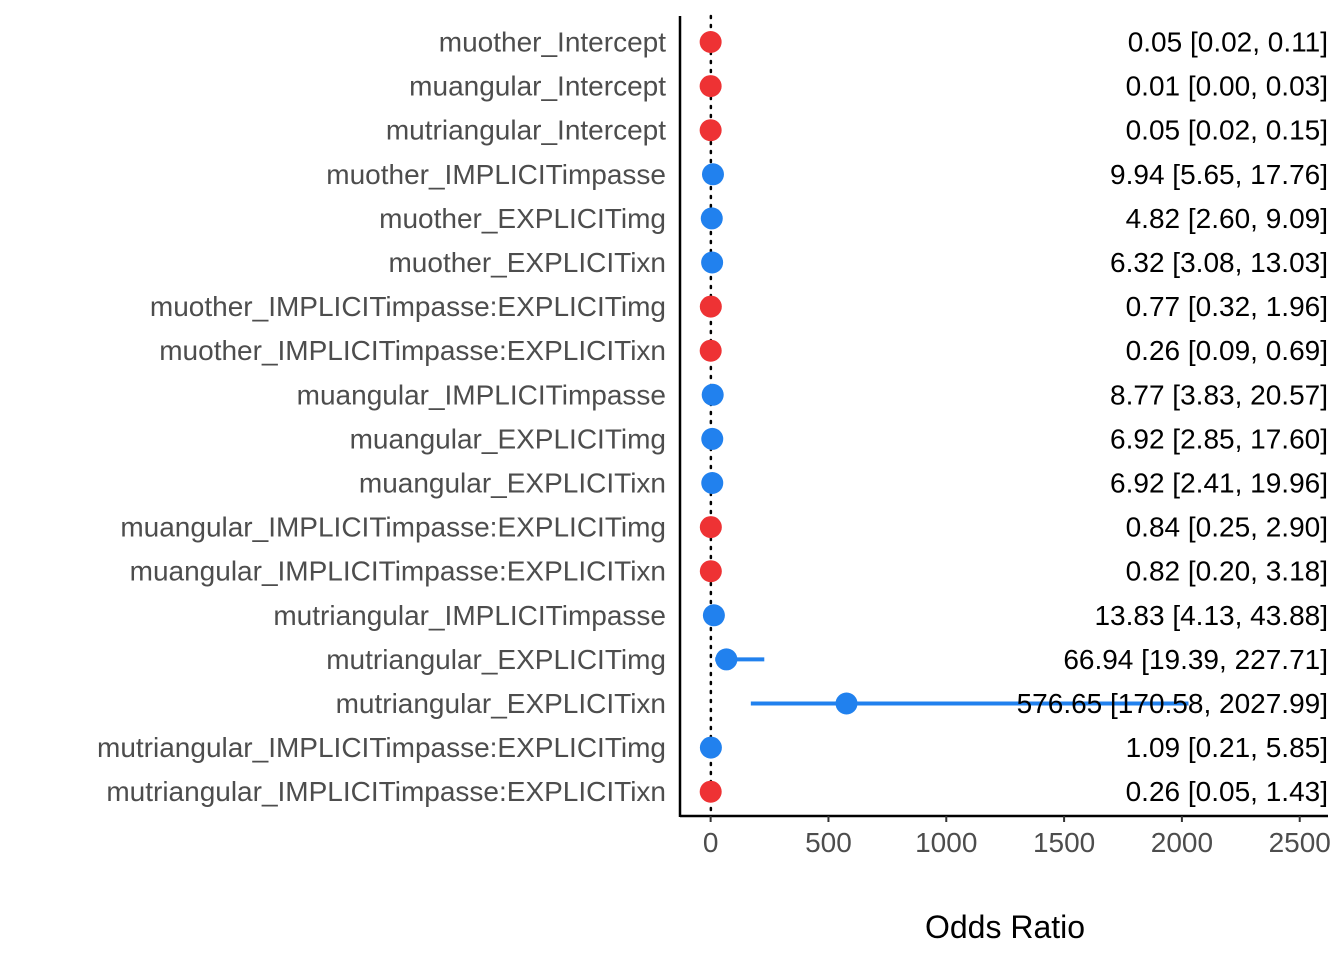 This screenshot has width=1344, height=960. What do you see at coordinates (1219, 262) in the screenshot?
I see `estimate-value-label: 6.32 [3.08, 13.03]` at bounding box center [1219, 262].